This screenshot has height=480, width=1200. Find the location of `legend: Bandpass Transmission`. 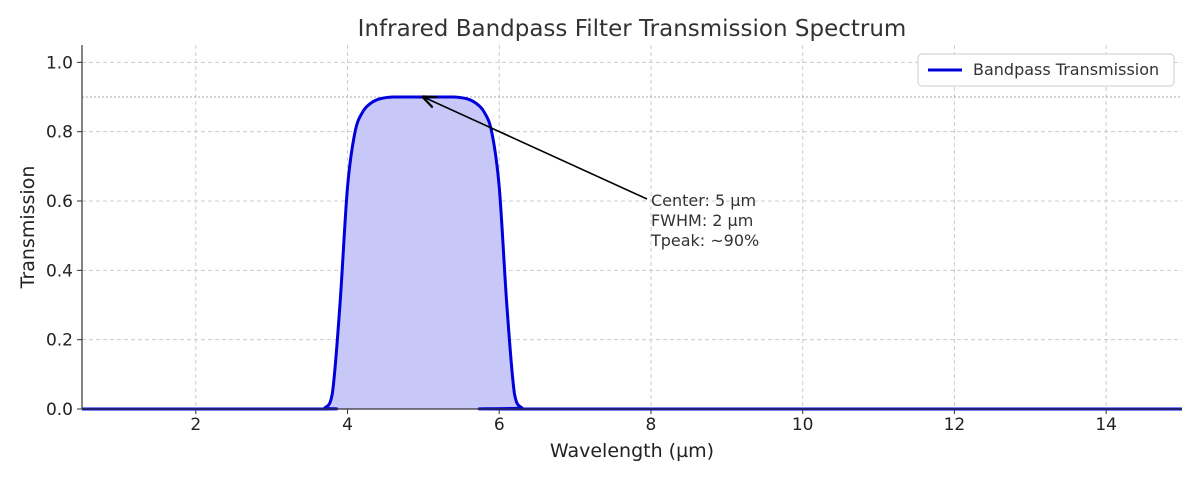

legend: Bandpass Transmission is located at coordinates (1046, 70).